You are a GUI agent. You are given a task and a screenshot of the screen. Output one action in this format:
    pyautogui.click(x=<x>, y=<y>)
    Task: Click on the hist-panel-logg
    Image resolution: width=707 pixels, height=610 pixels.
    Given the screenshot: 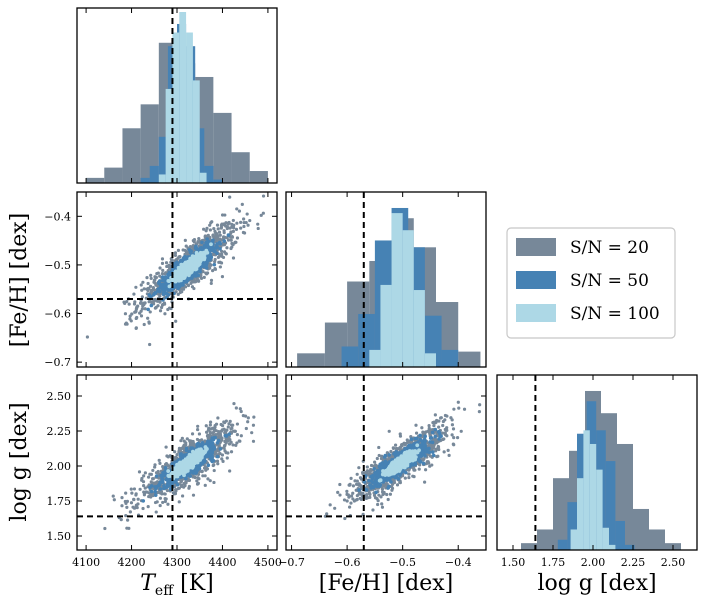 What is the action you would take?
    pyautogui.click(x=597, y=462)
    